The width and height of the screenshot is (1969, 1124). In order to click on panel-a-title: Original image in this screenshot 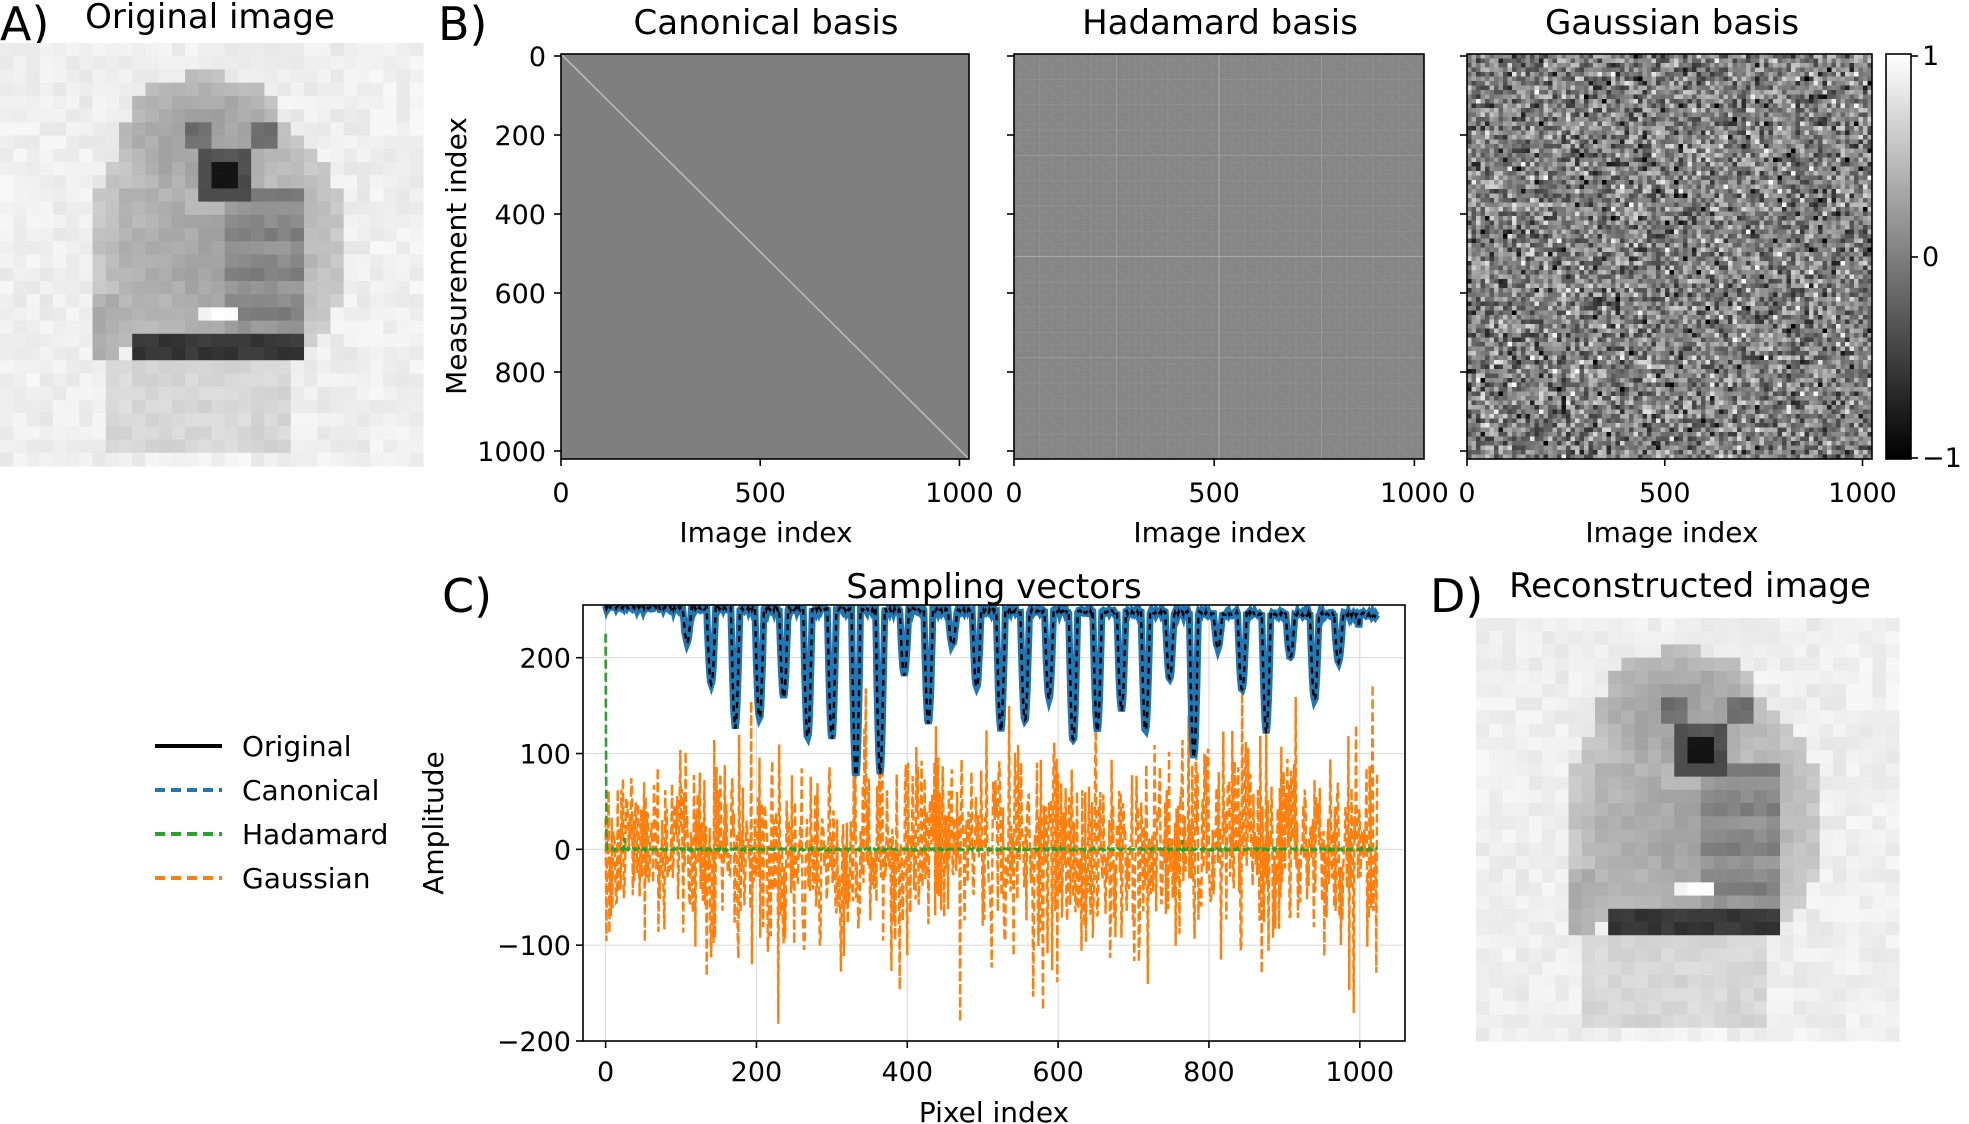, I will do `click(210, 18)`.